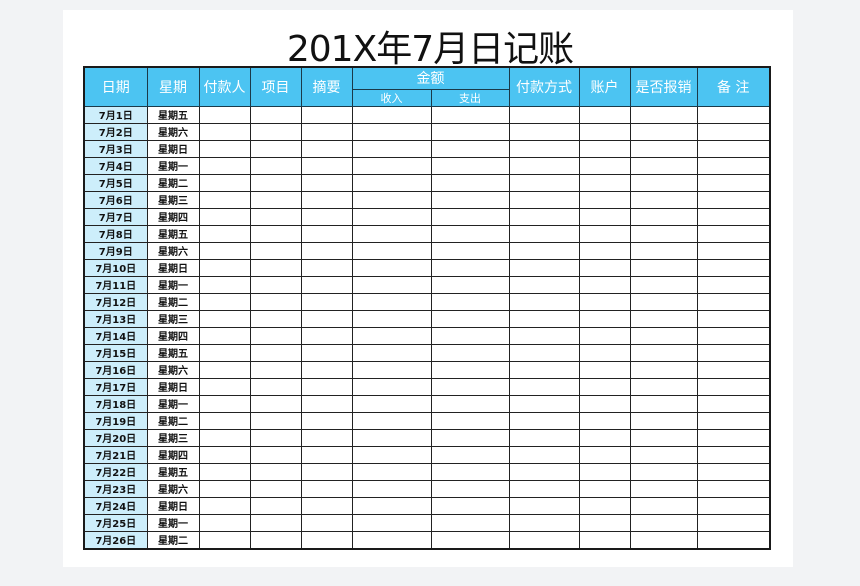 The height and width of the screenshot is (586, 860). I want to click on weekday-cell: 星期一, so click(173, 165).